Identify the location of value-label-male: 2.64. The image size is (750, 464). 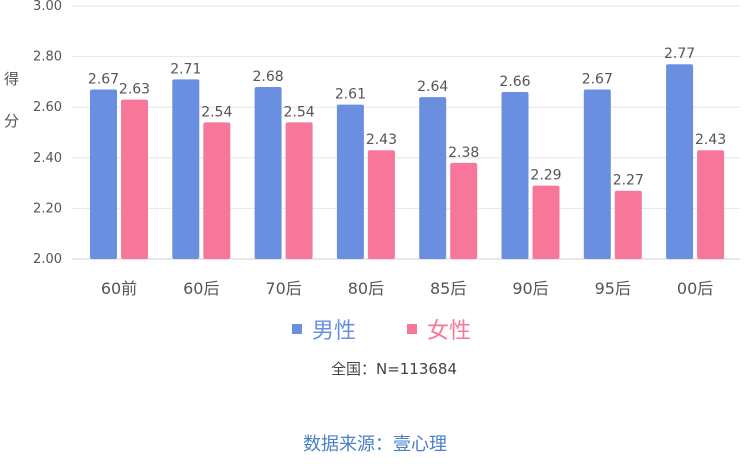
(432, 87).